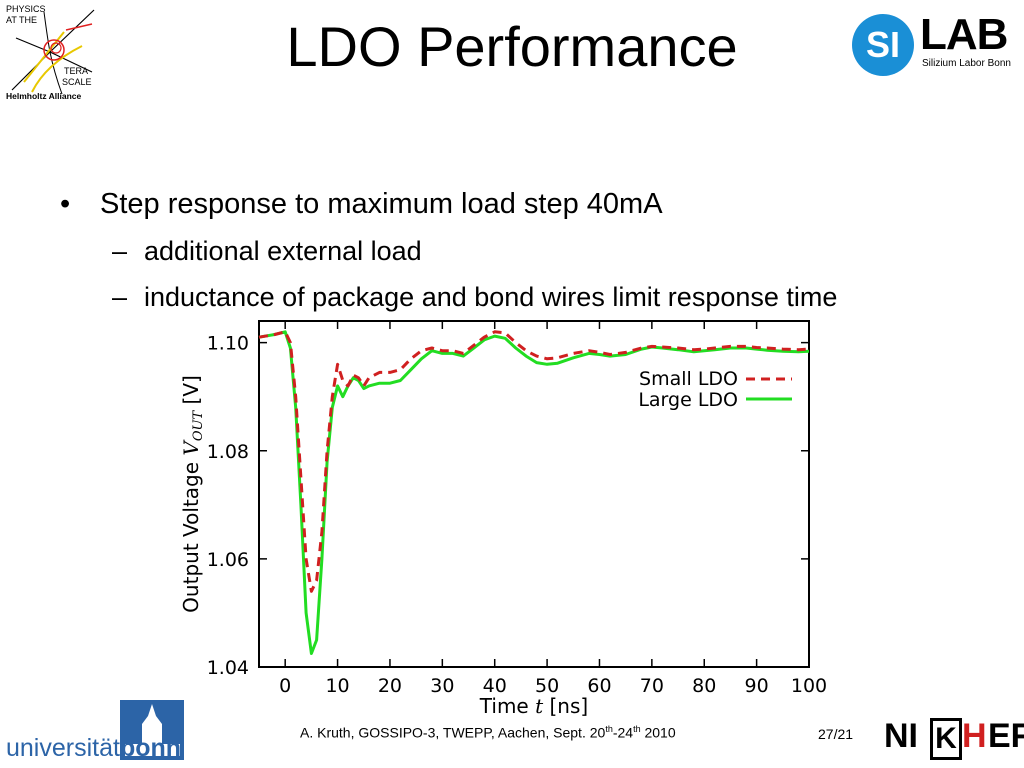 The image size is (1024, 768). Describe the element at coordinates (191, 534) in the screenshot. I see `y-axis-label-prefix: Output Voltage` at that location.